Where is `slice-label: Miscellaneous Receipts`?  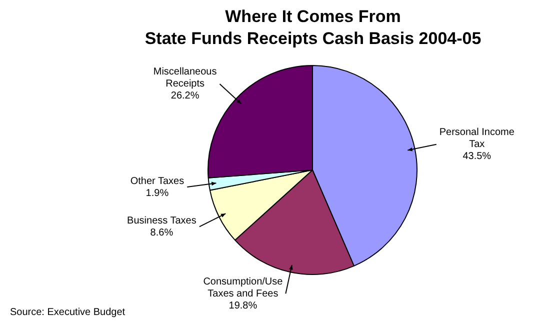
slice-label: Miscellaneous Receipts is located at coordinates (185, 78).